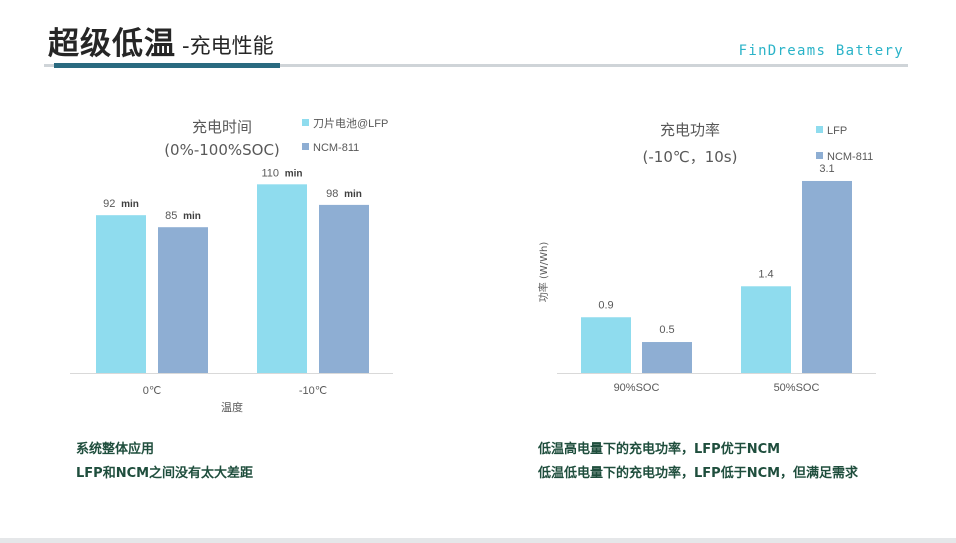  What do you see at coordinates (115, 449) in the screenshot?
I see `left-note-line-1: 系统整体应用` at bounding box center [115, 449].